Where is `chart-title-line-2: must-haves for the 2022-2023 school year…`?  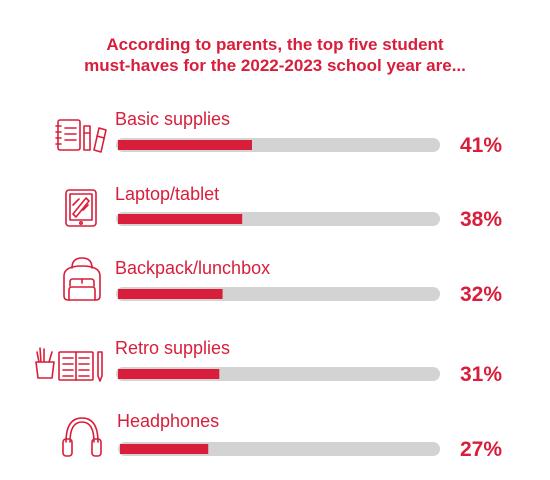 chart-title-line-2: must-haves for the 2022-2023 school year… is located at coordinates (275, 65).